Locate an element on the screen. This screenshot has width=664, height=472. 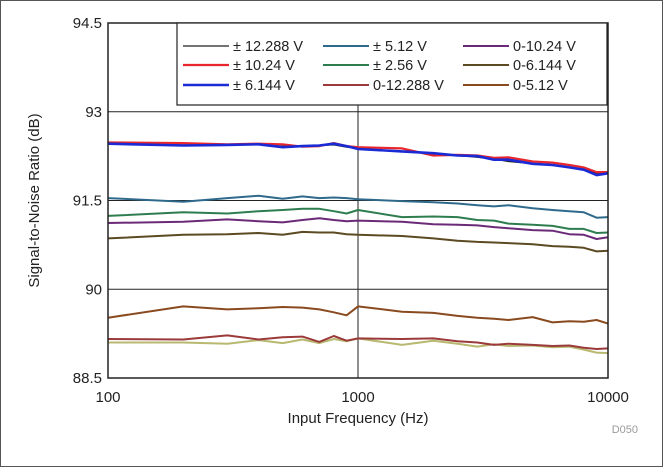
legend-label: ± 10.24 V is located at coordinates (264, 66).